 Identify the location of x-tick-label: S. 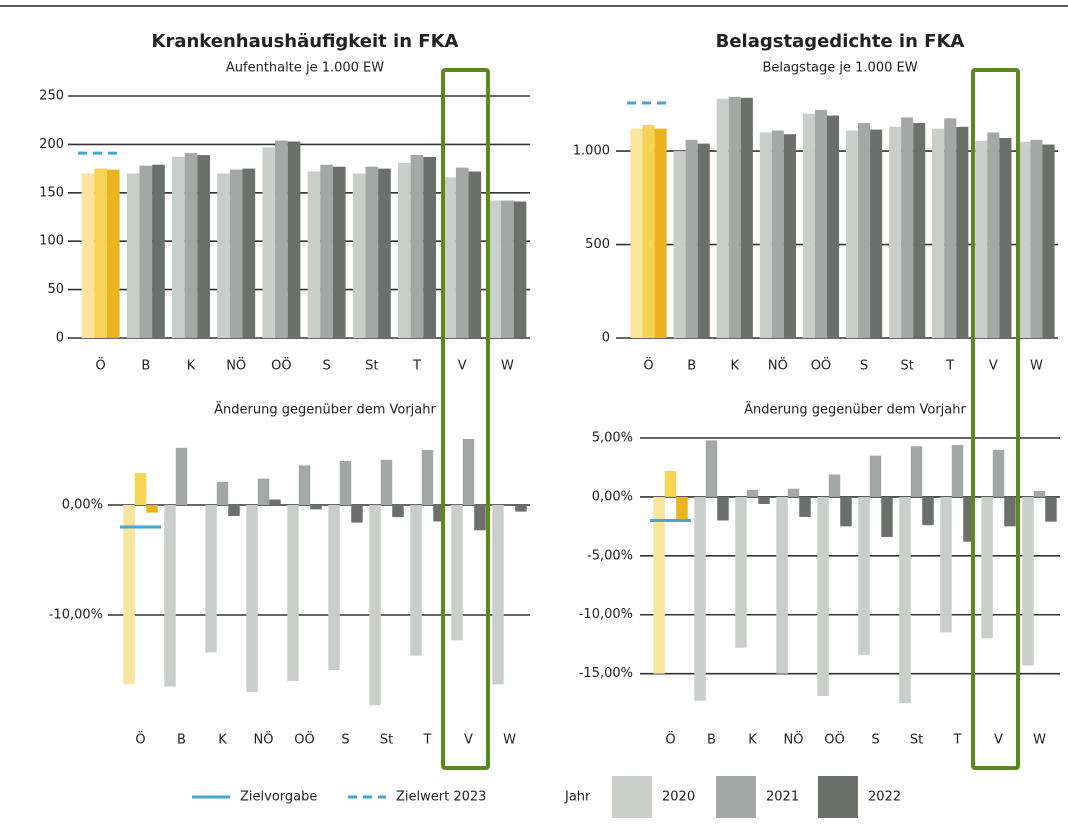
(875, 740).